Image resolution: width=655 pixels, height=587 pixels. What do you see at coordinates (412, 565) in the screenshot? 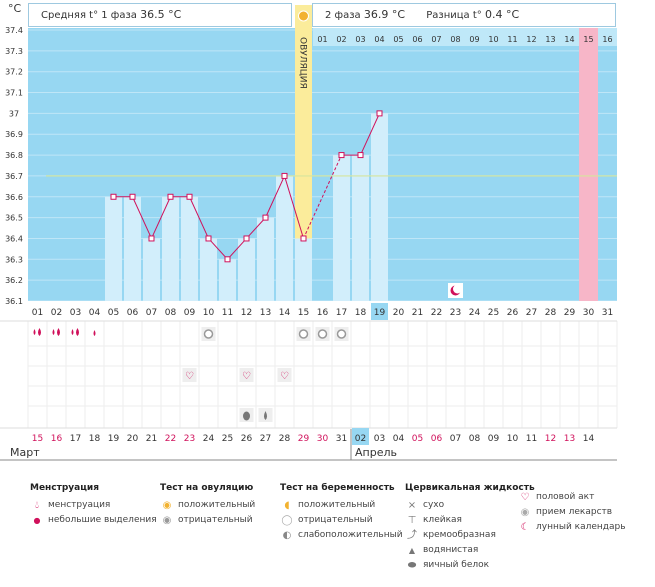
I see `egg-white-icon: ⬬` at bounding box center [412, 565].